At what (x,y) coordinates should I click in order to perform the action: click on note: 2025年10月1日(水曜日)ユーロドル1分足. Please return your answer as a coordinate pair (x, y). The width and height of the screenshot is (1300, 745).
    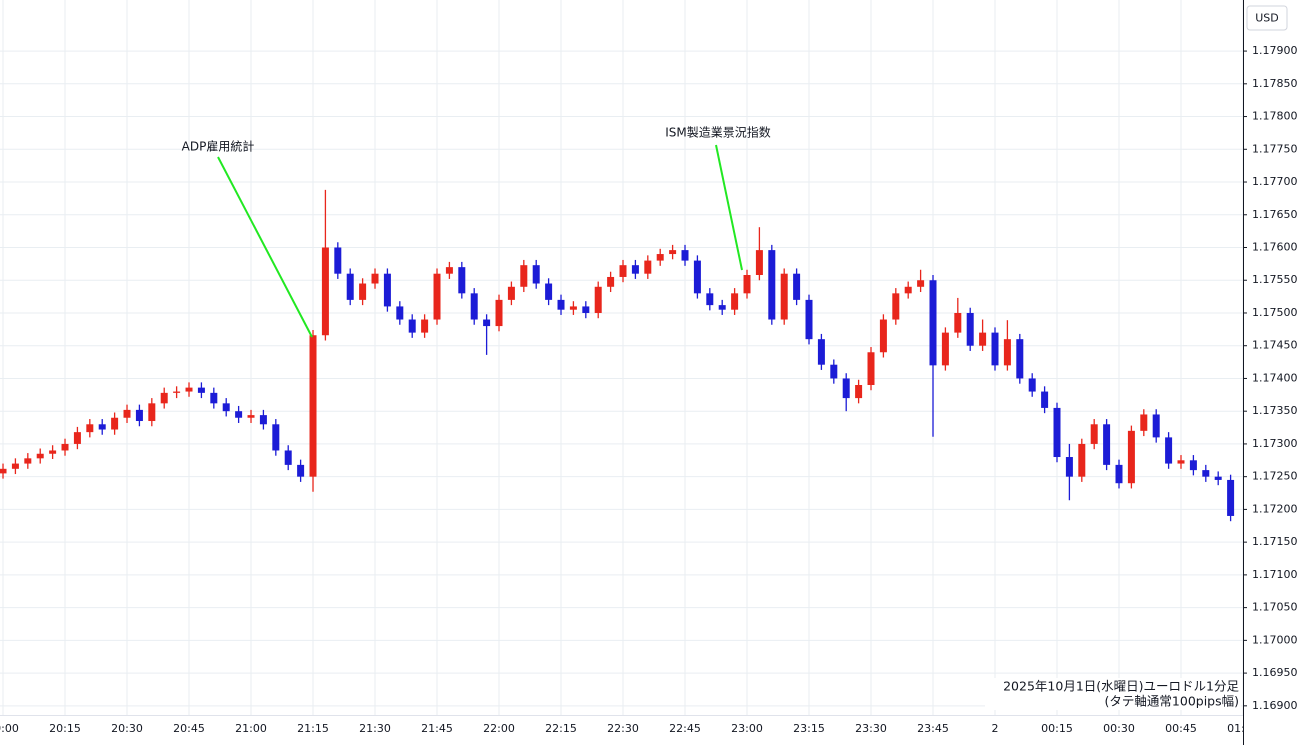
    Looking at the image, I should click on (1121, 686).